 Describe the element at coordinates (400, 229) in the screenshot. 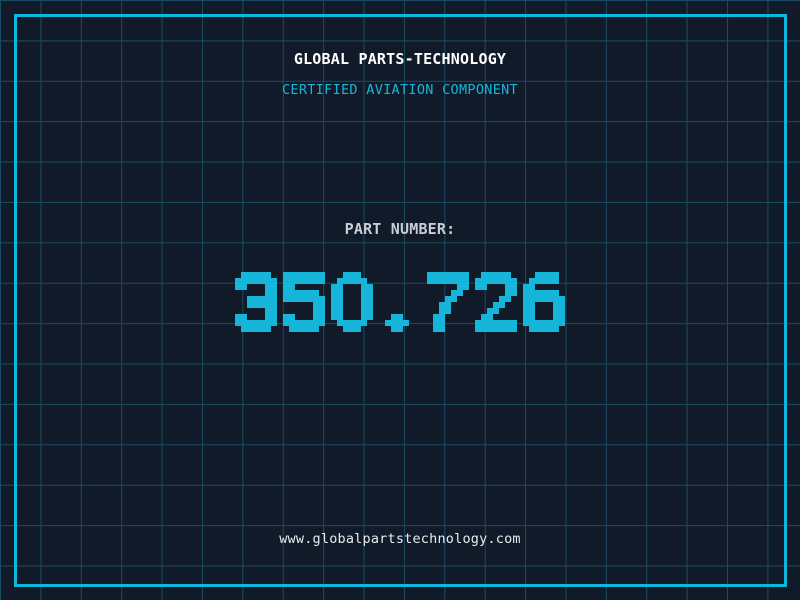

I see `part-number-label: PART NUMBER:` at that location.